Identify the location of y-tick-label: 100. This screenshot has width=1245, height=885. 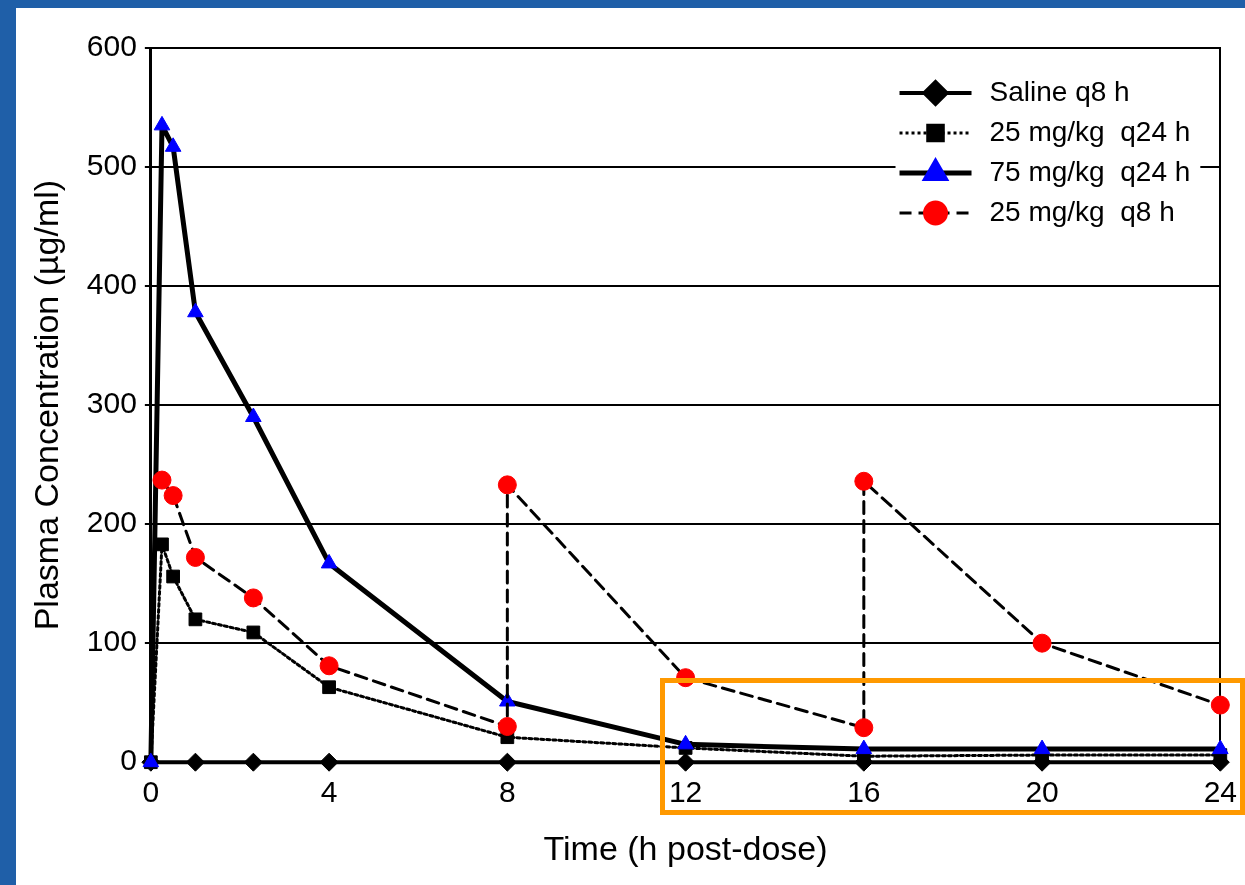
(111, 641).